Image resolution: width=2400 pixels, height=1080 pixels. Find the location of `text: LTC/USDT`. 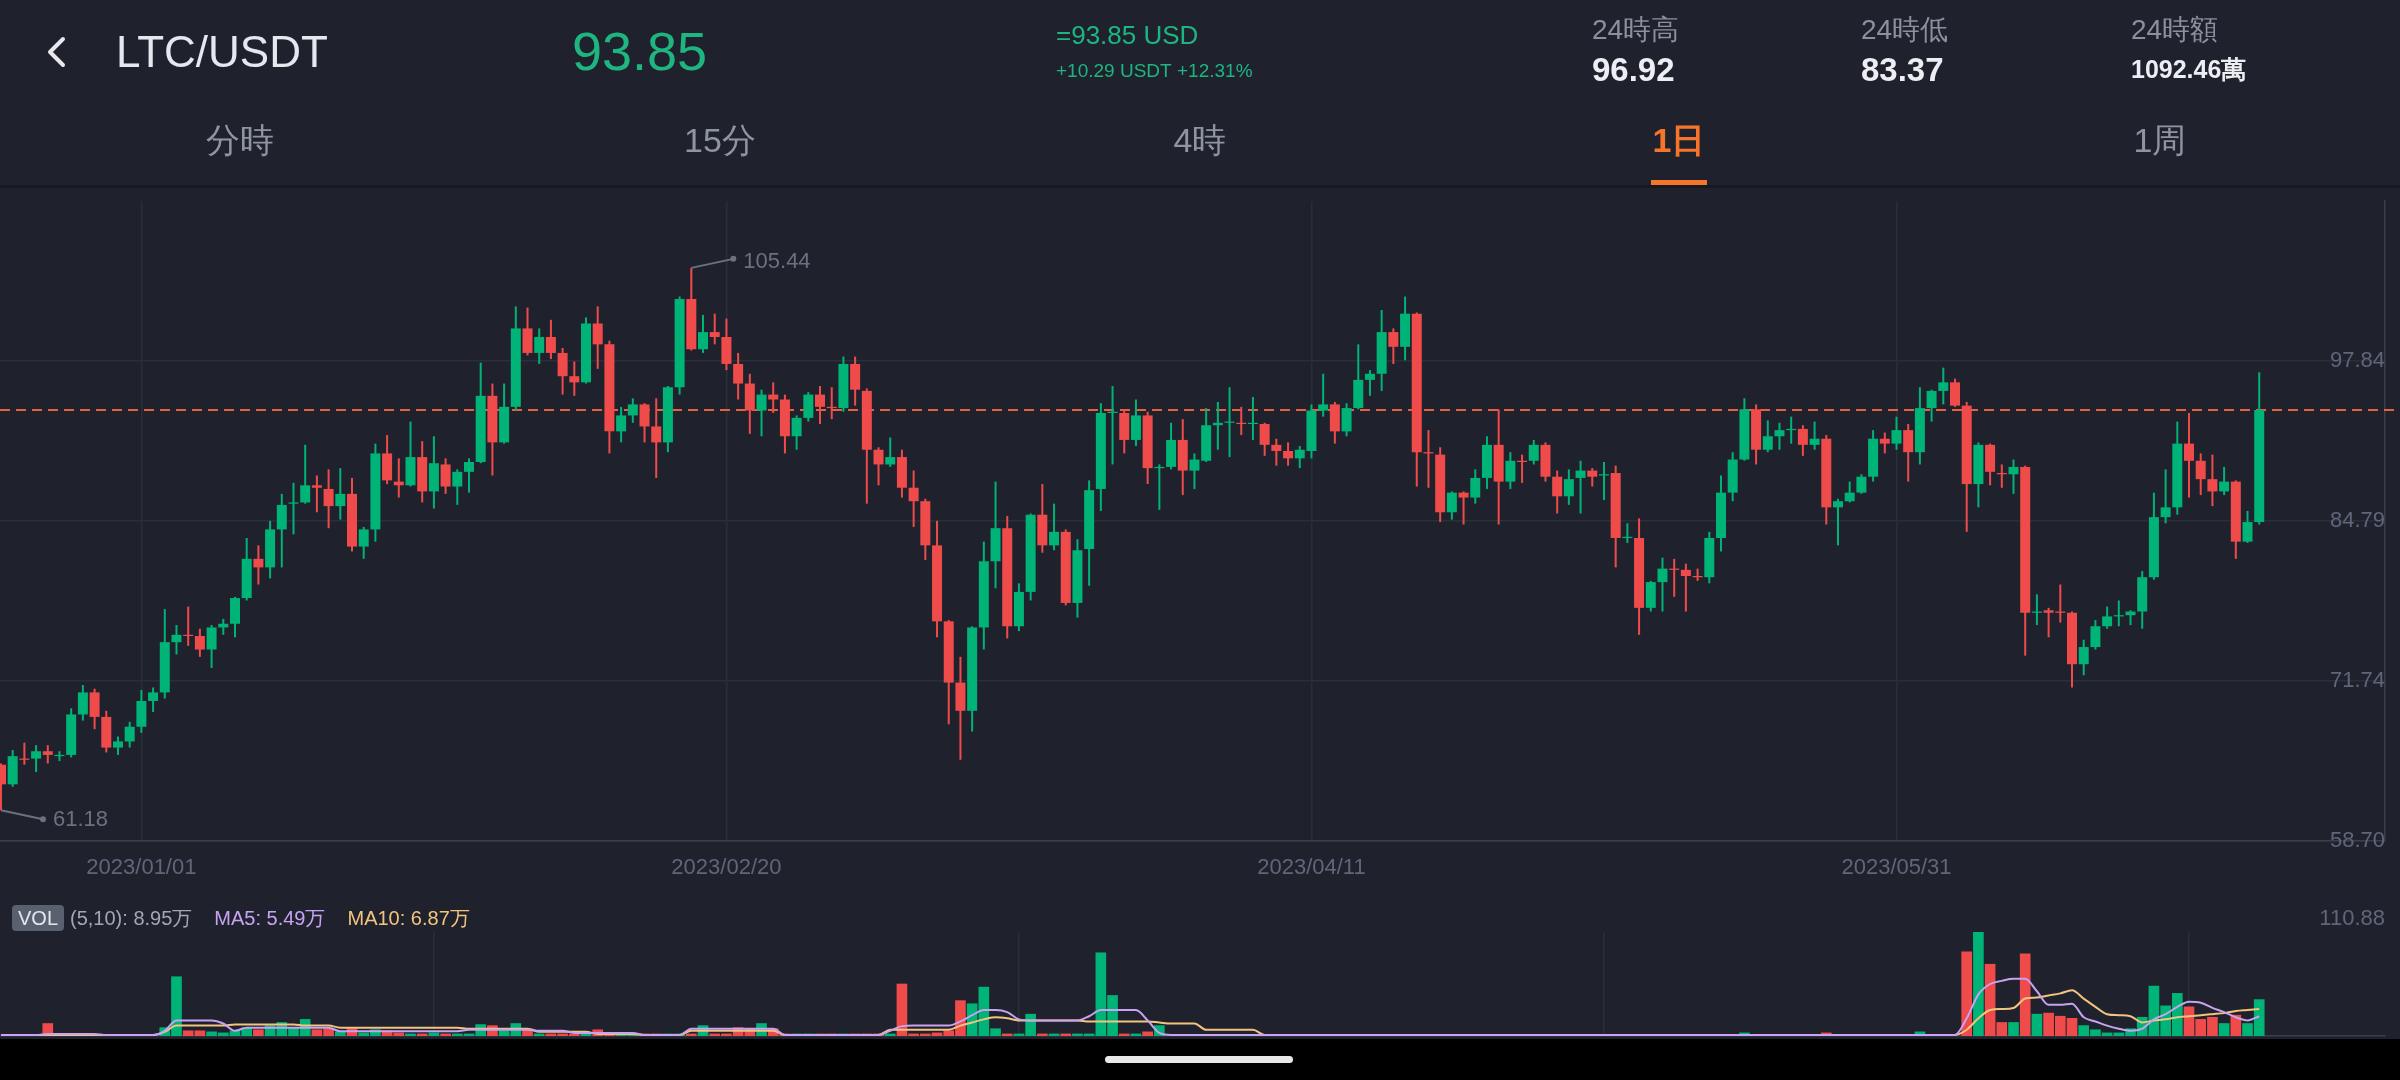

text: LTC/USDT is located at coordinates (222, 51).